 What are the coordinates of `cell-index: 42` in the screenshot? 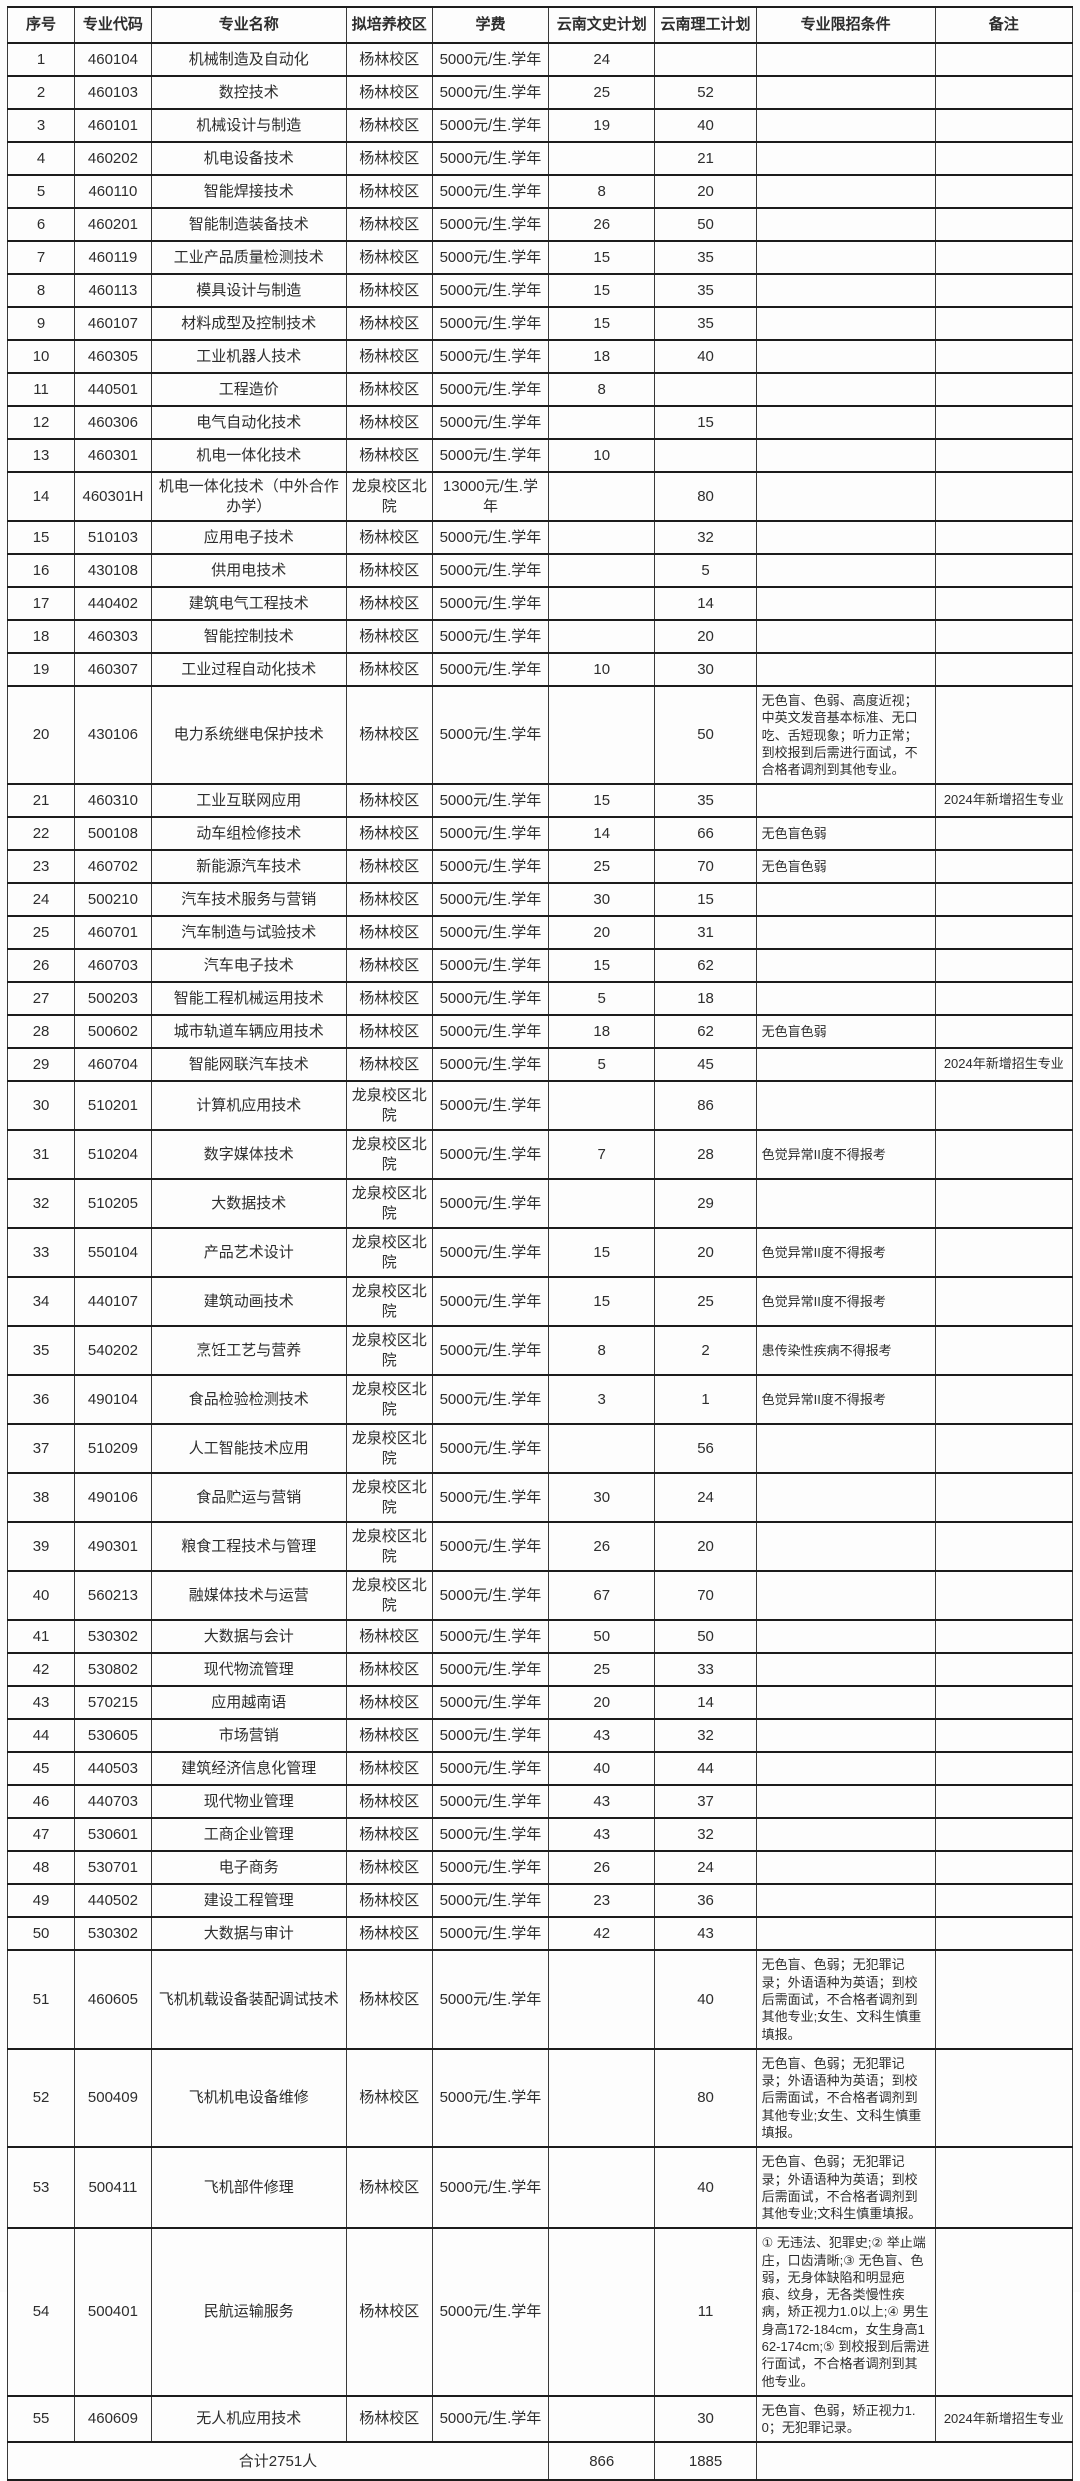 It's located at (41, 1670).